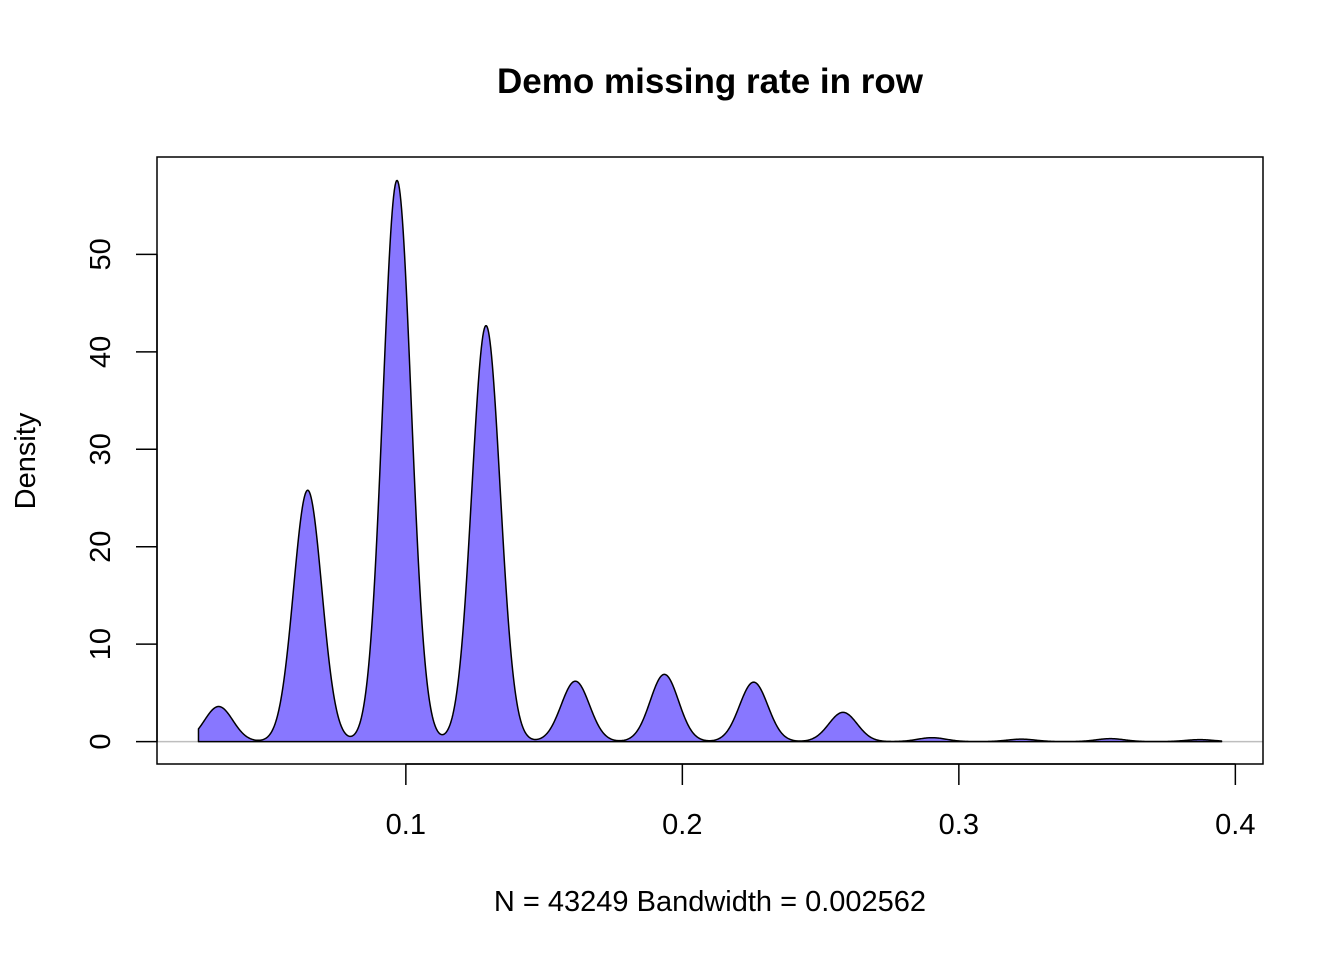 This screenshot has width=1344, height=960. Describe the element at coordinates (101, 352) in the screenshot. I see `y-tick-label: 40` at that location.